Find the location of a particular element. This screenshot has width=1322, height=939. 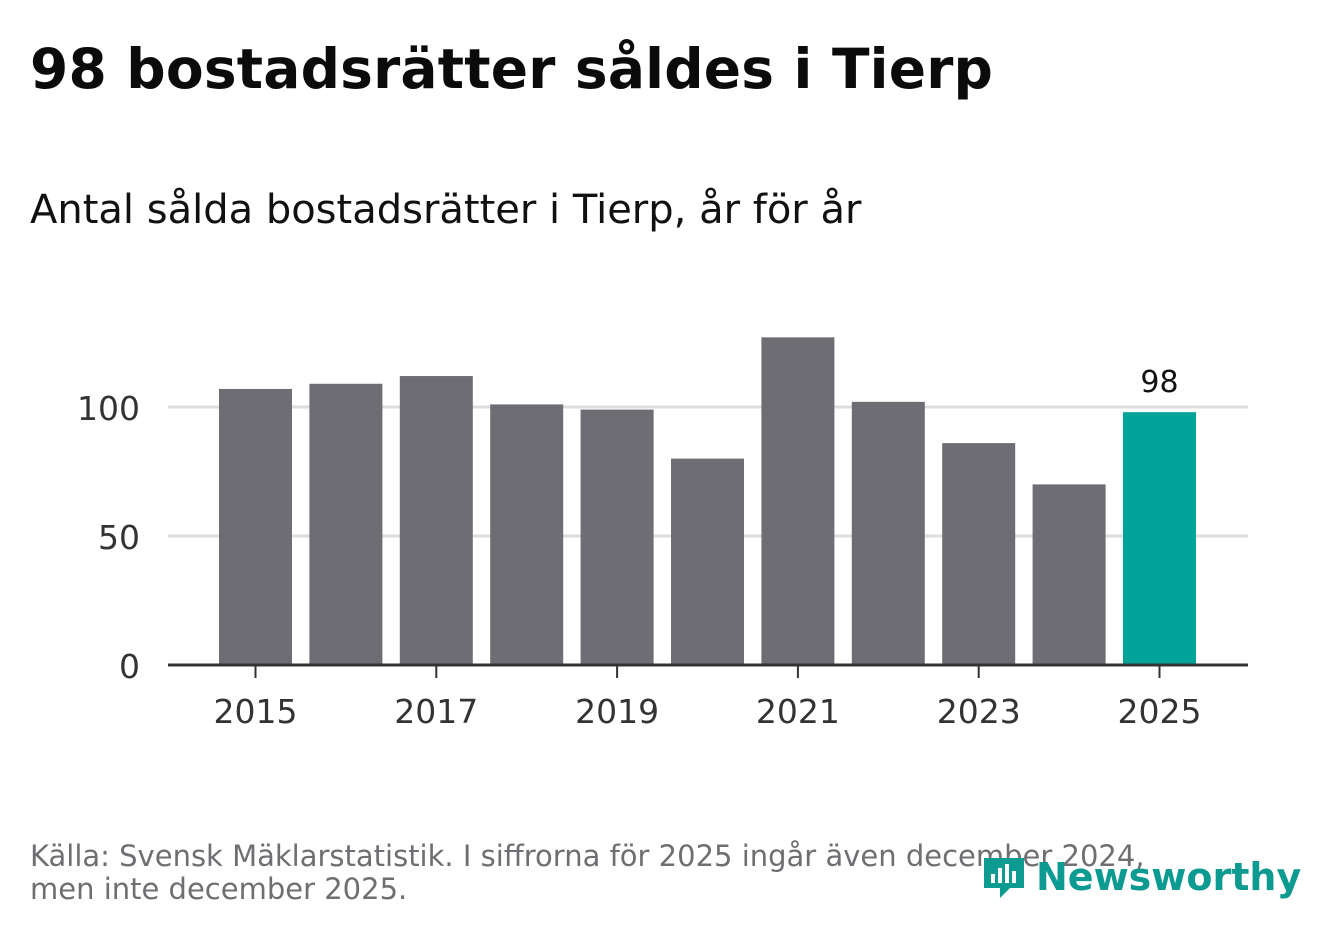

data-label-highlight: 98 is located at coordinates (1159, 382).